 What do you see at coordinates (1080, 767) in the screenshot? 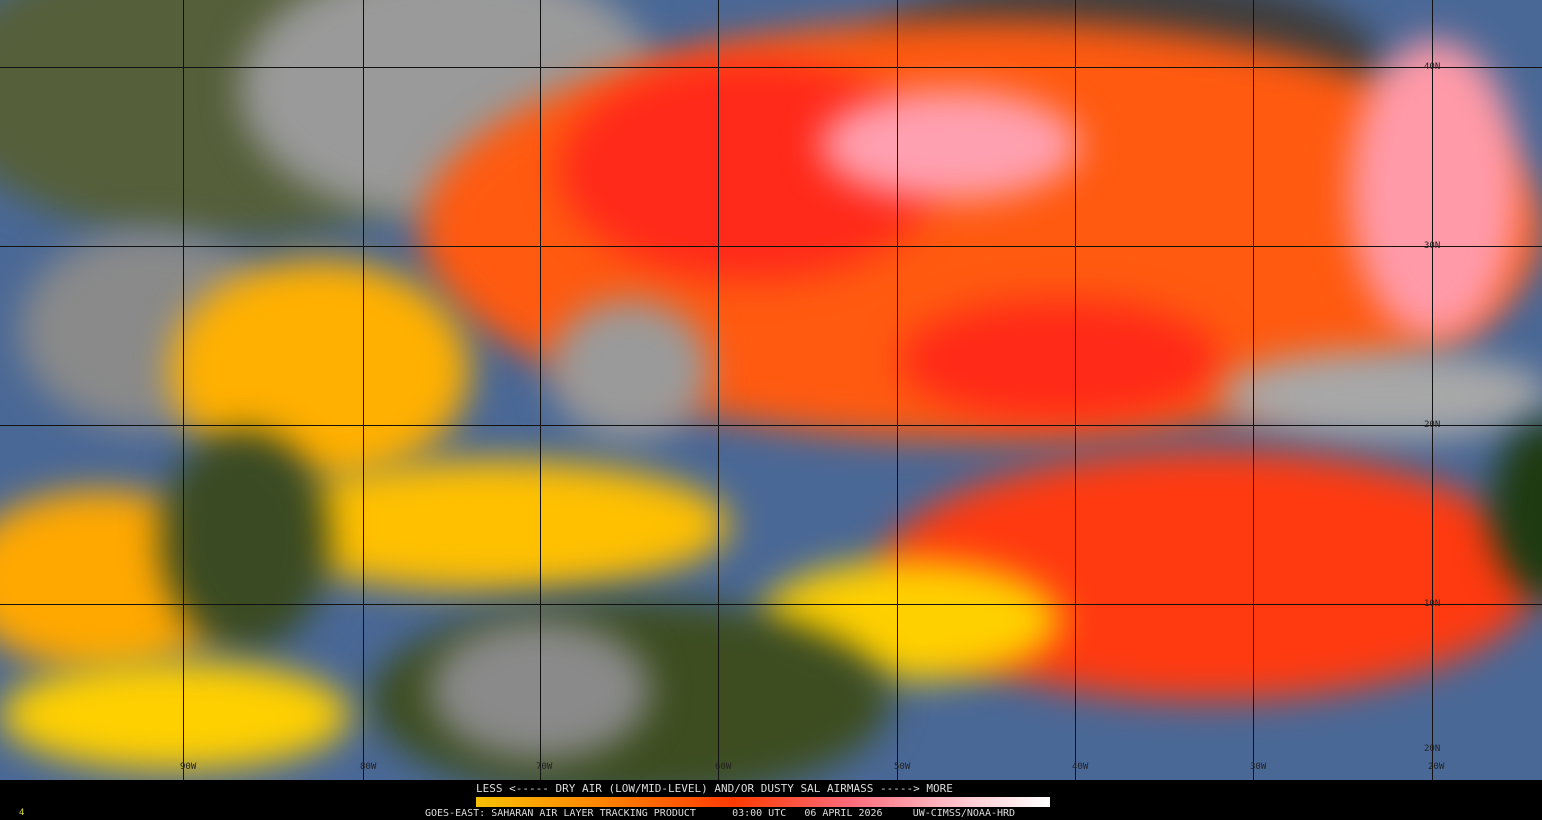
I see `lon-label-40w: 40W` at bounding box center [1080, 767].